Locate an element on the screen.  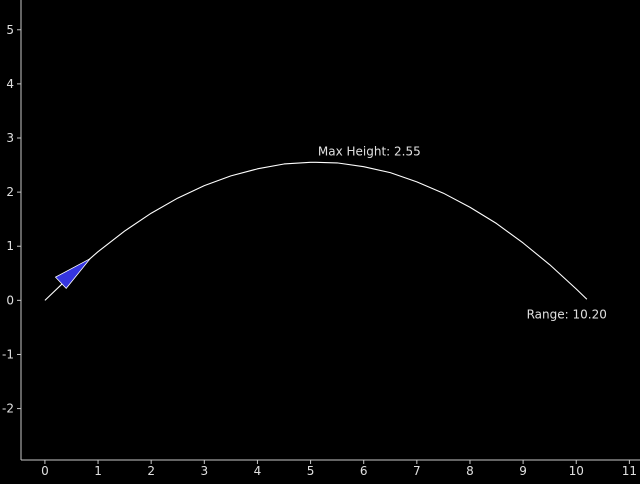
x-tick-label: 2 is located at coordinates (151, 471).